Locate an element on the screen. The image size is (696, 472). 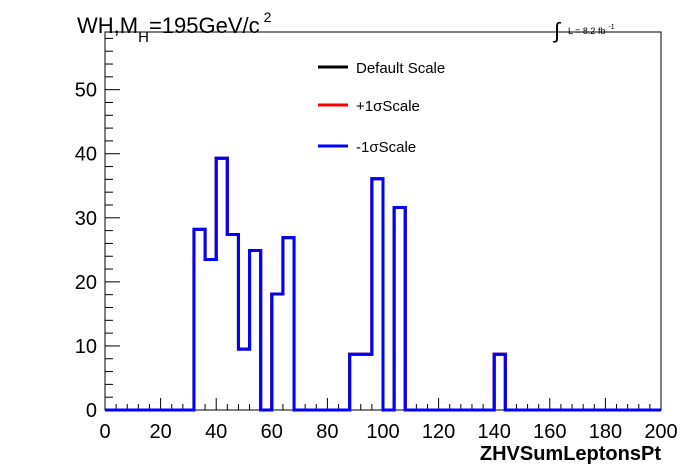
x-tick-labels: 0 20 40 60 80 100 120 140 160 180 200 is located at coordinates (388, 432).